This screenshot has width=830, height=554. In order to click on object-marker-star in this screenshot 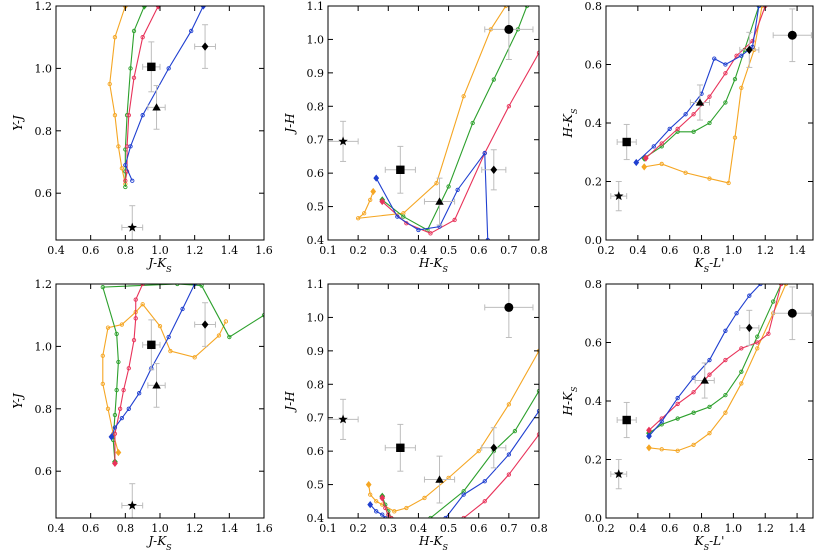, I will do `click(343, 141)`.